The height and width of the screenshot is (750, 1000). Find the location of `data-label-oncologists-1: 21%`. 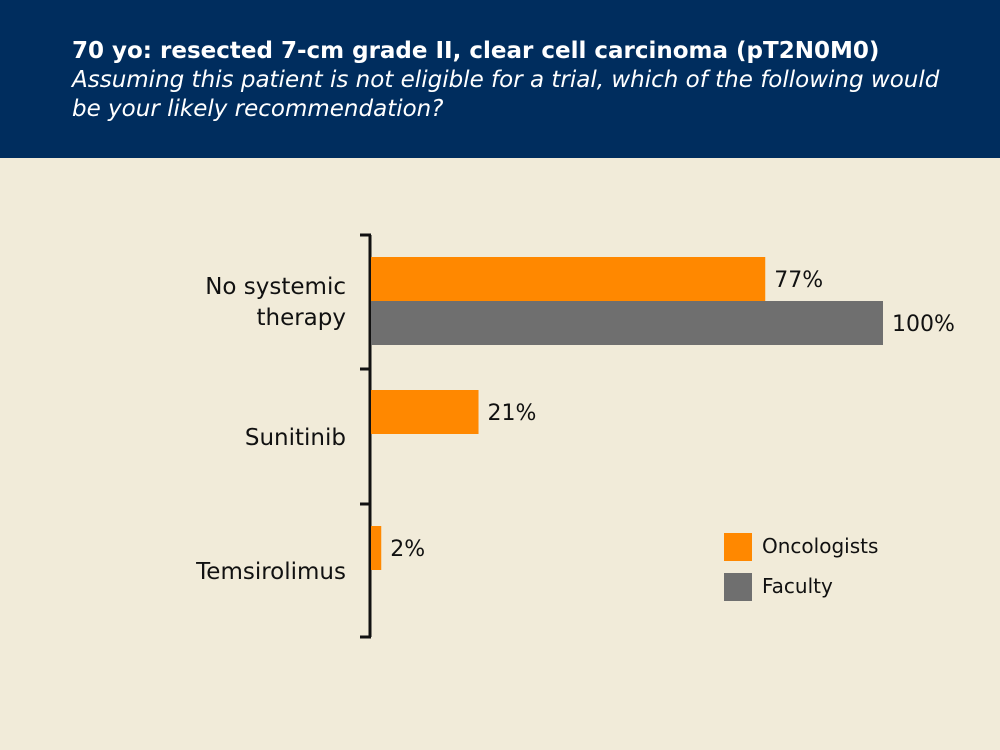

data-label-oncologists-1: 21% is located at coordinates (512, 413).